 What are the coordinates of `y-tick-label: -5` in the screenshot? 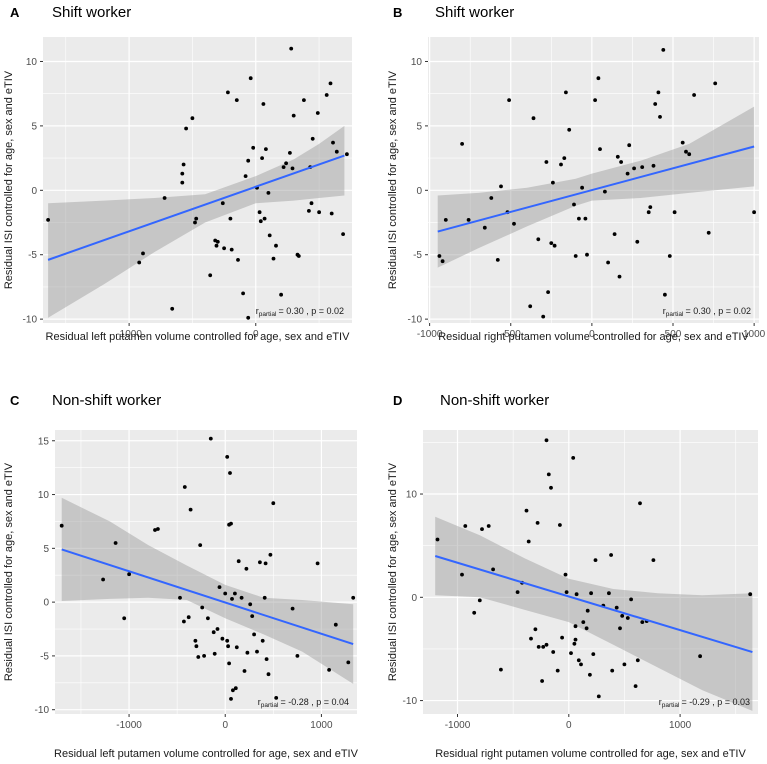 It's located at (417, 255).